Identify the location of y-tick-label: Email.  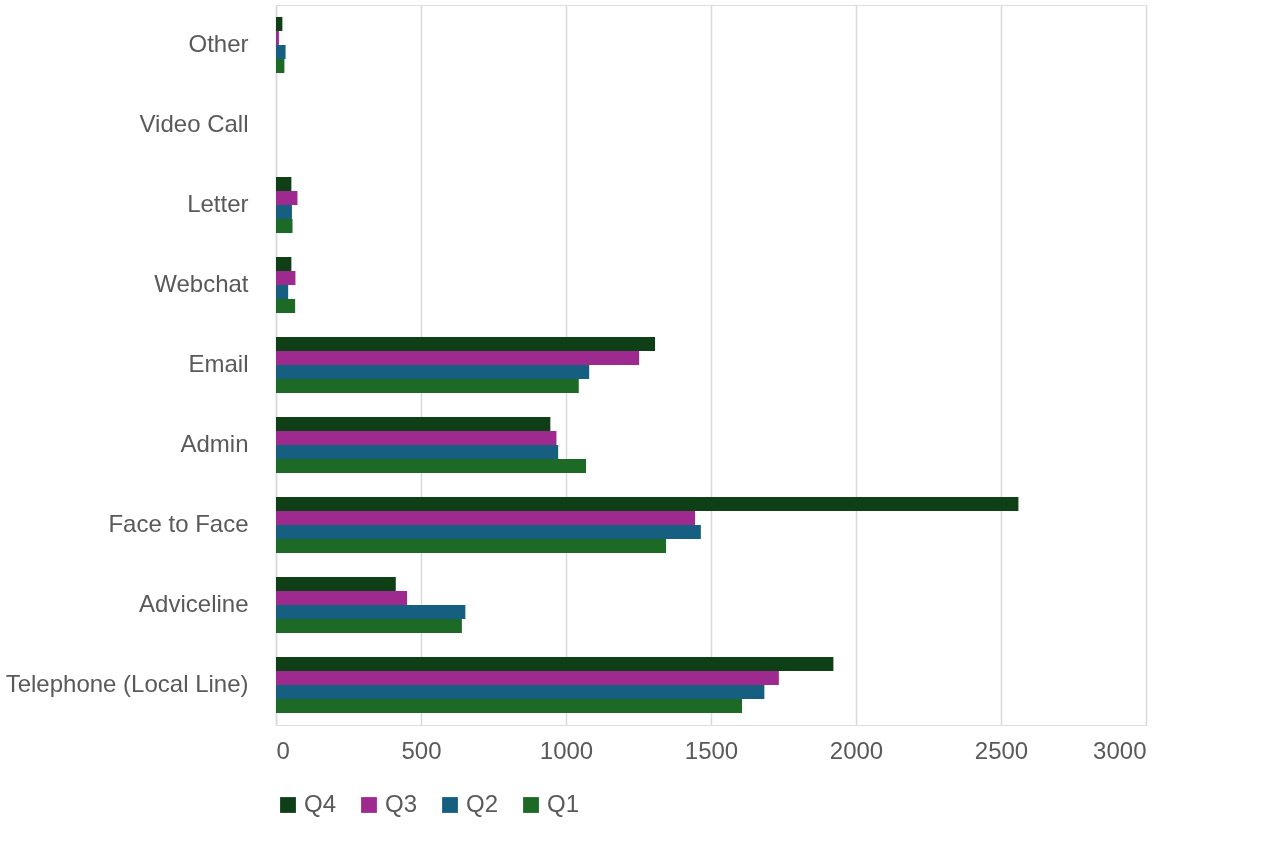
(218, 363).